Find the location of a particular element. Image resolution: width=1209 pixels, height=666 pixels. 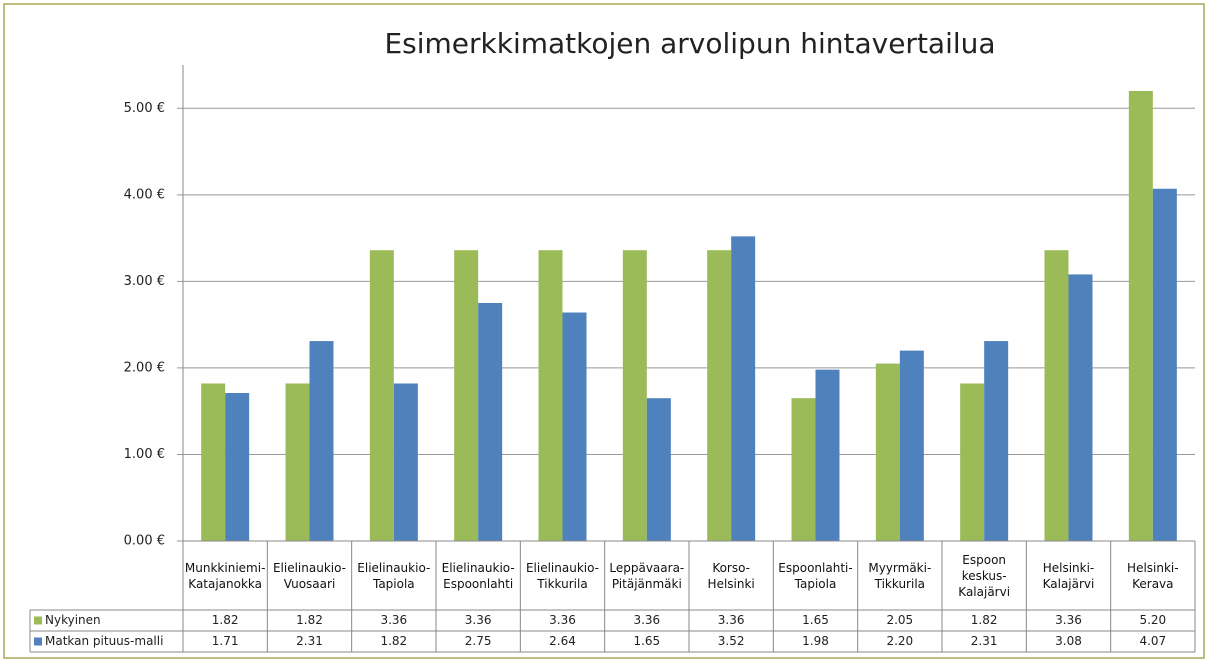

x-tick-label: Elielinaukio-Tapiola is located at coordinates (394, 575).